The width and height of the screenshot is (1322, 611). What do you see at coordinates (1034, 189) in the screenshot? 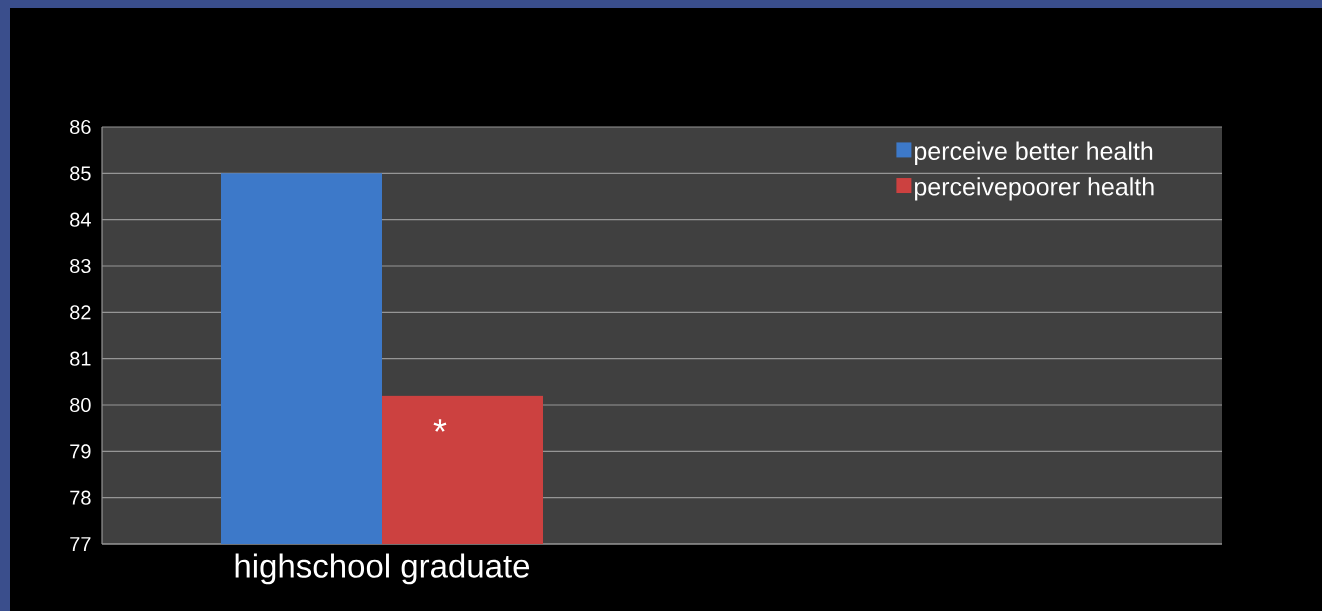
I see `legend-label: perceivepoorer health` at bounding box center [1034, 189].